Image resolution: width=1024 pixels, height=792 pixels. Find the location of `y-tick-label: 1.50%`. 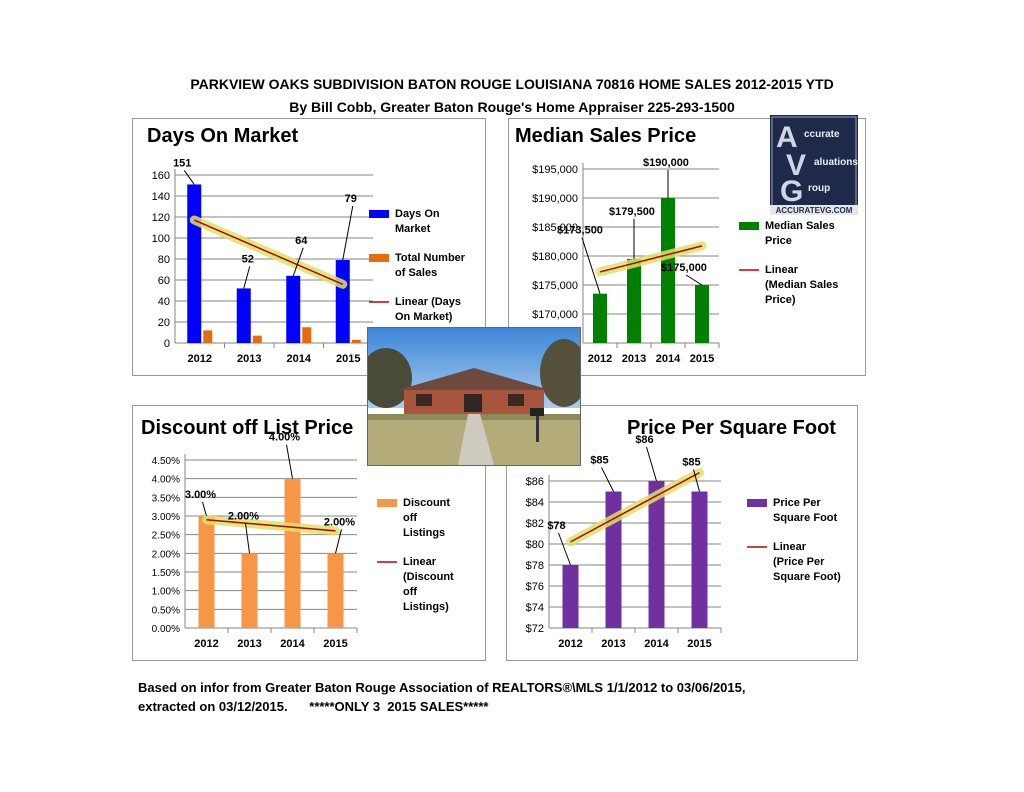

y-tick-label: 1.50% is located at coordinates (166, 573).